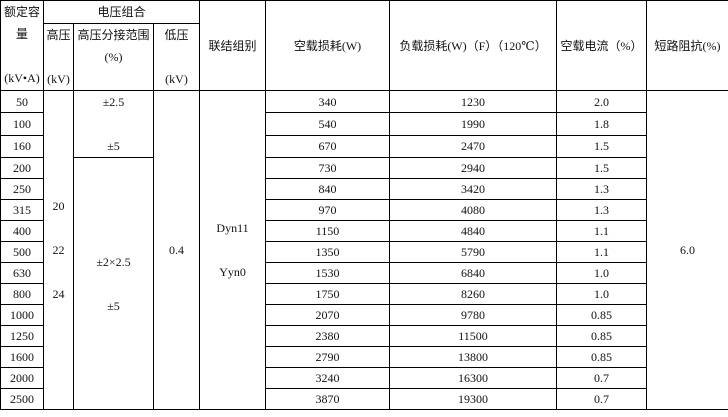 The width and height of the screenshot is (728, 417). What do you see at coordinates (328, 273) in the screenshot?
I see `noload-loss-cell: 1530` at bounding box center [328, 273].